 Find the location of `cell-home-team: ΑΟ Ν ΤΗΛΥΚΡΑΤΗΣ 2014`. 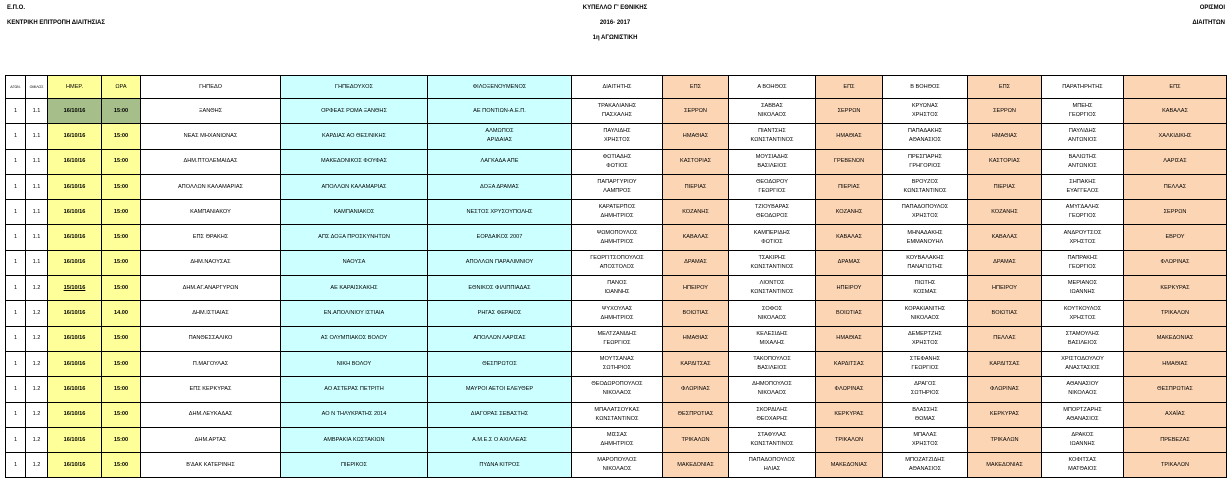

cell-home-team: ΑΟ Ν ΤΗΛΥΚΡΑΤΗΣ 2014 is located at coordinates (354, 414).